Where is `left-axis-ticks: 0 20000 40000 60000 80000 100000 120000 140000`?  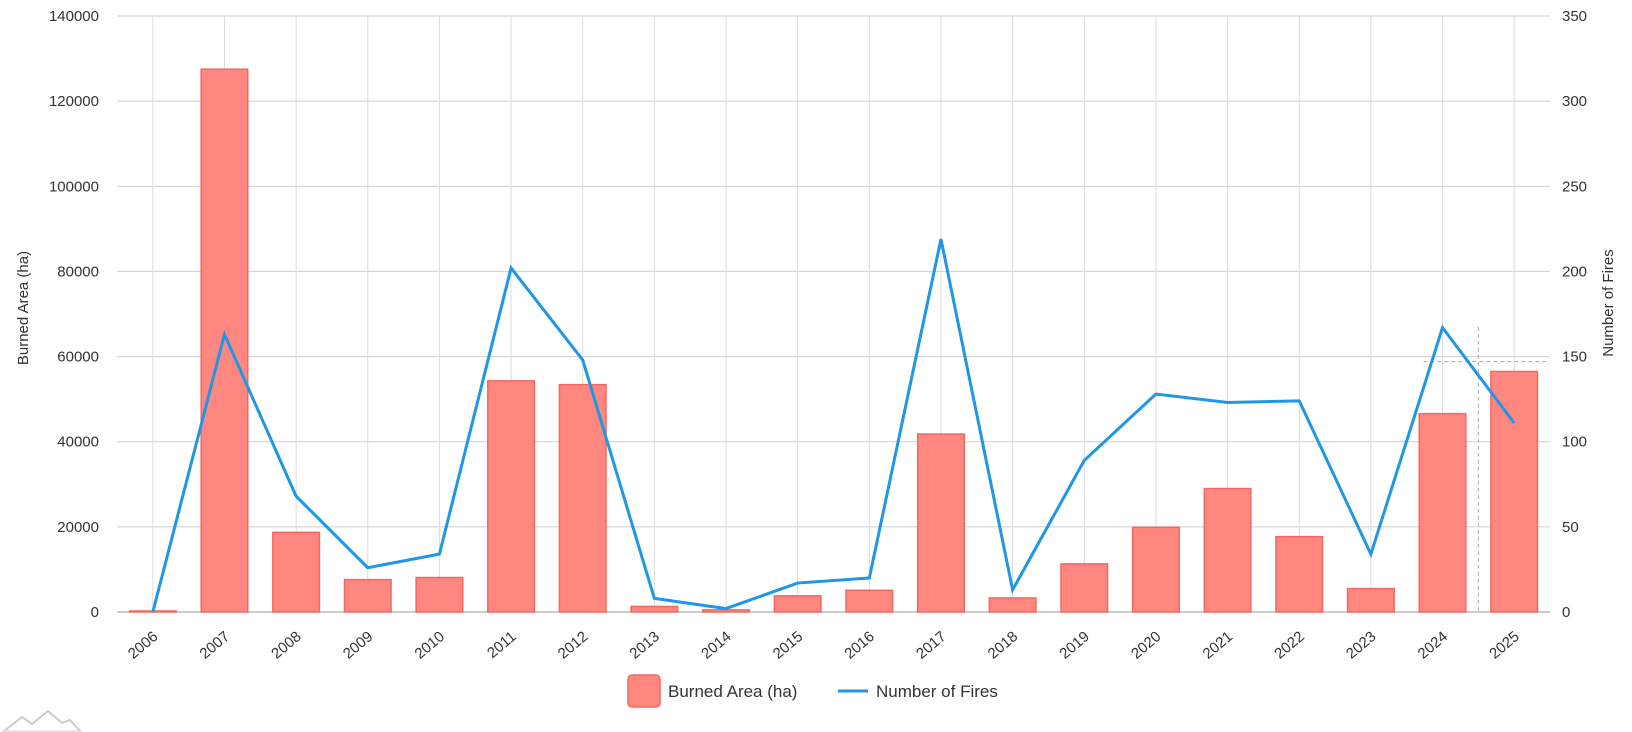 left-axis-ticks: 0 20000 40000 60000 80000 100000 120000 140000 is located at coordinates (74, 314).